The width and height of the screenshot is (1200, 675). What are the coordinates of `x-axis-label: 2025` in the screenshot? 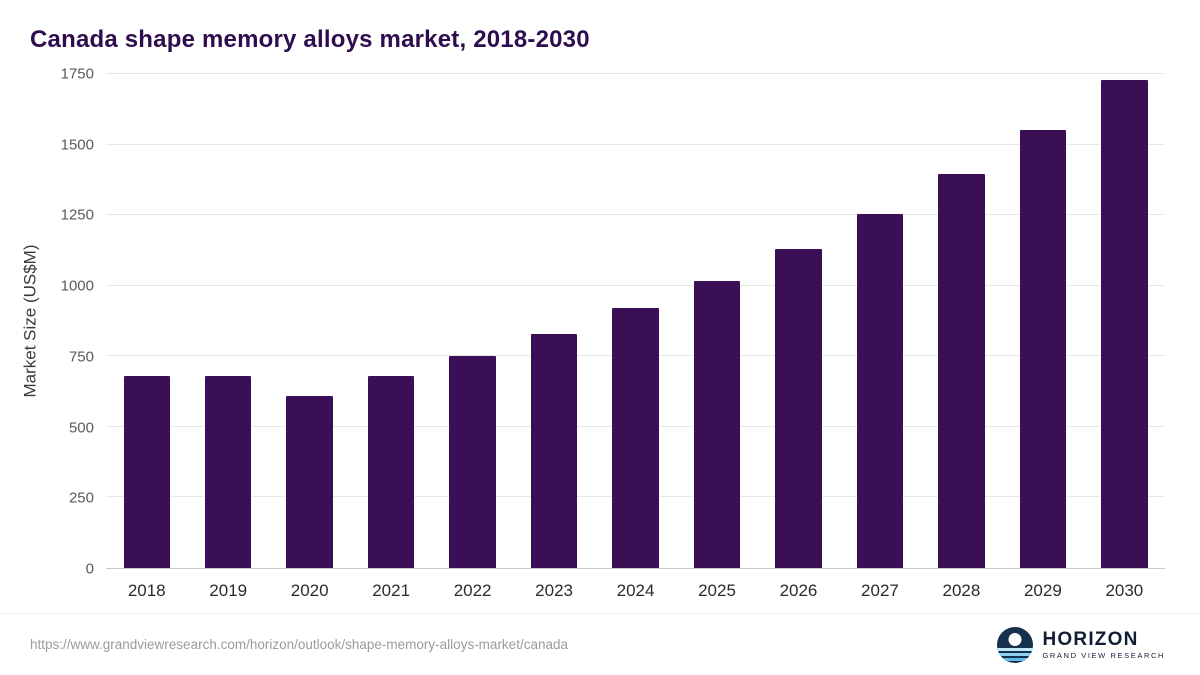 It's located at (717, 590).